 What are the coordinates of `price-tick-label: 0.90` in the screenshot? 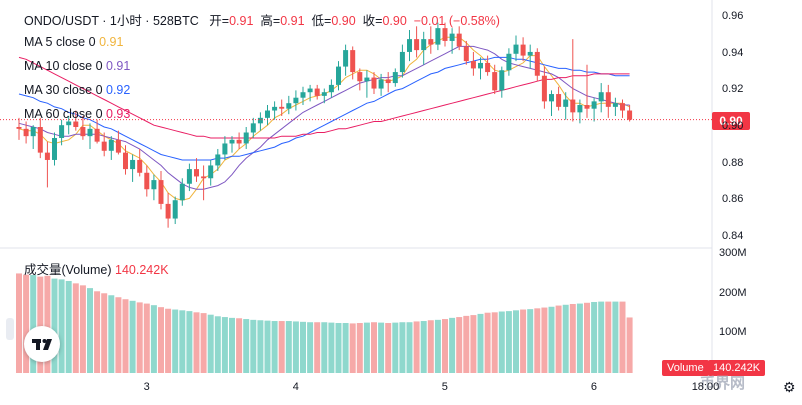 It's located at (733, 126).